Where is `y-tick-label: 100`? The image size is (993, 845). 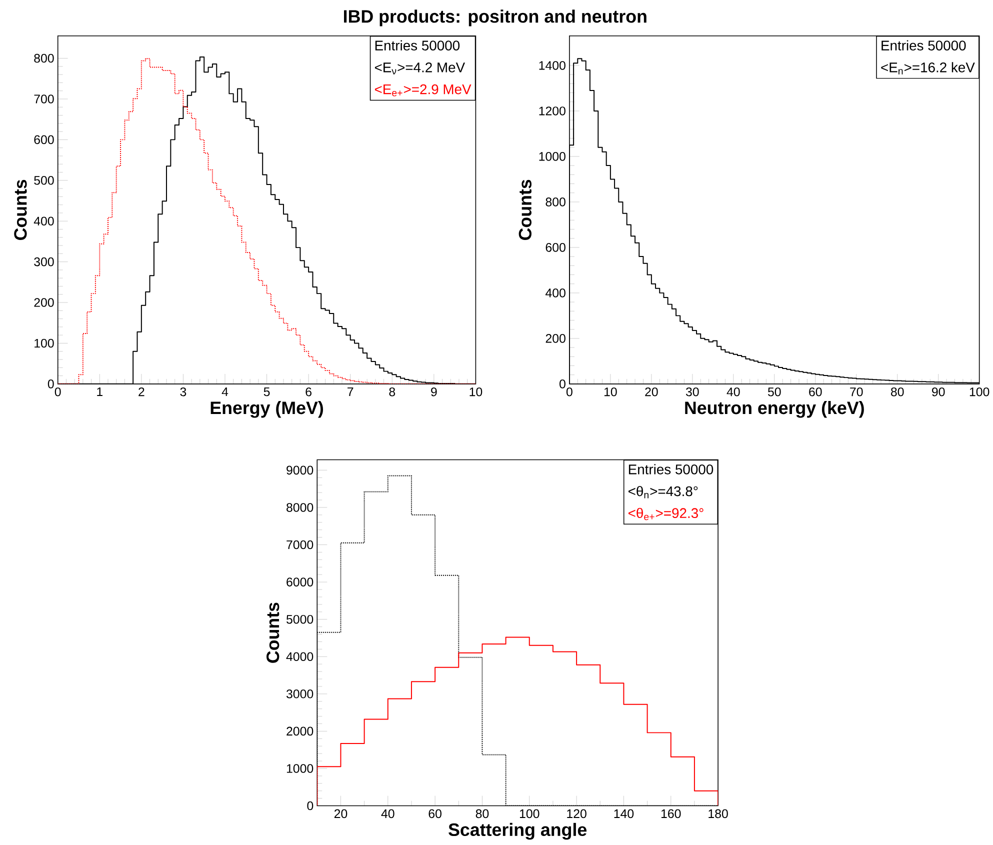 y-tick-label: 100 is located at coordinates (44, 343).